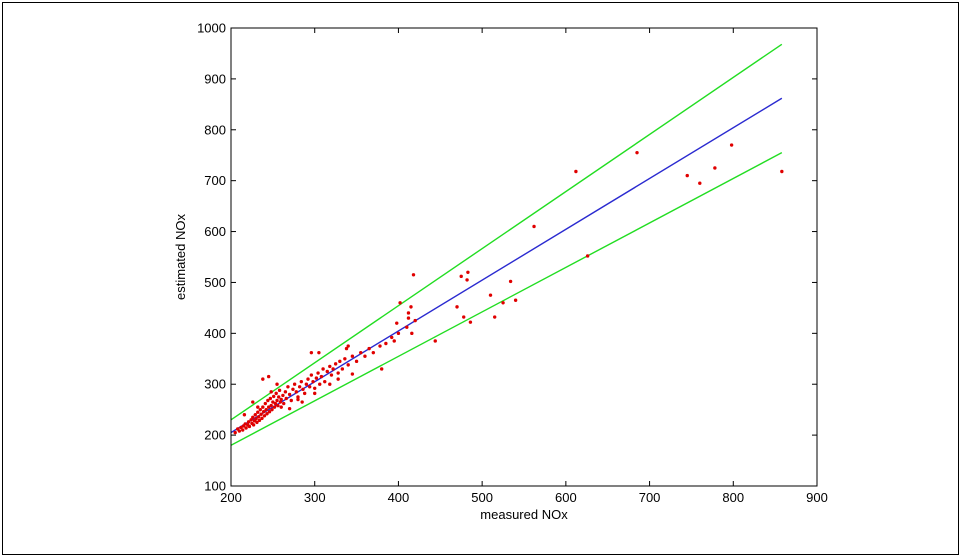 The width and height of the screenshot is (963, 559). Describe the element at coordinates (817, 497) in the screenshot. I see `x-tick-label: 900` at that location.